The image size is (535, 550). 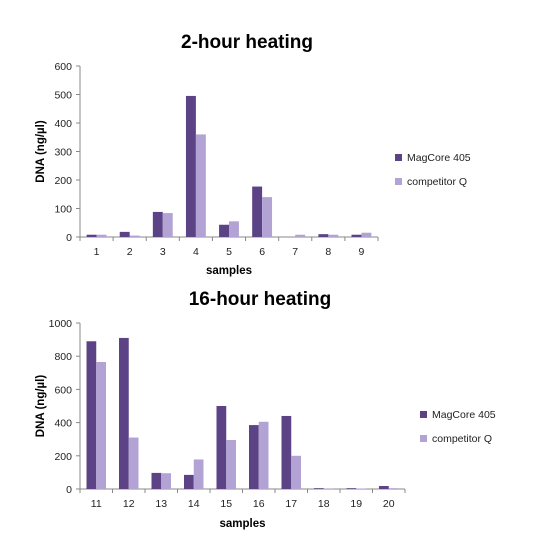 What do you see at coordinates (295, 252) in the screenshot?
I see `x-tick-label: 7` at bounding box center [295, 252].